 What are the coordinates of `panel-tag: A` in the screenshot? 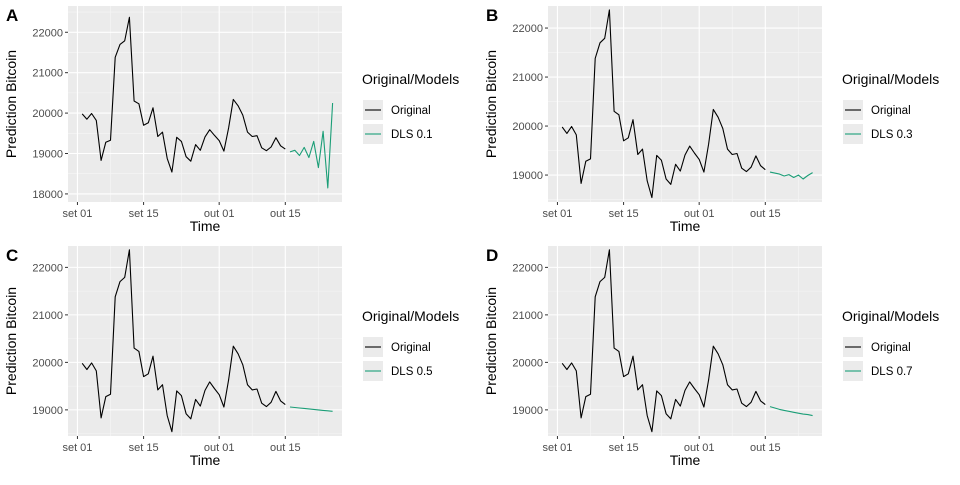 It's located at (12, 15).